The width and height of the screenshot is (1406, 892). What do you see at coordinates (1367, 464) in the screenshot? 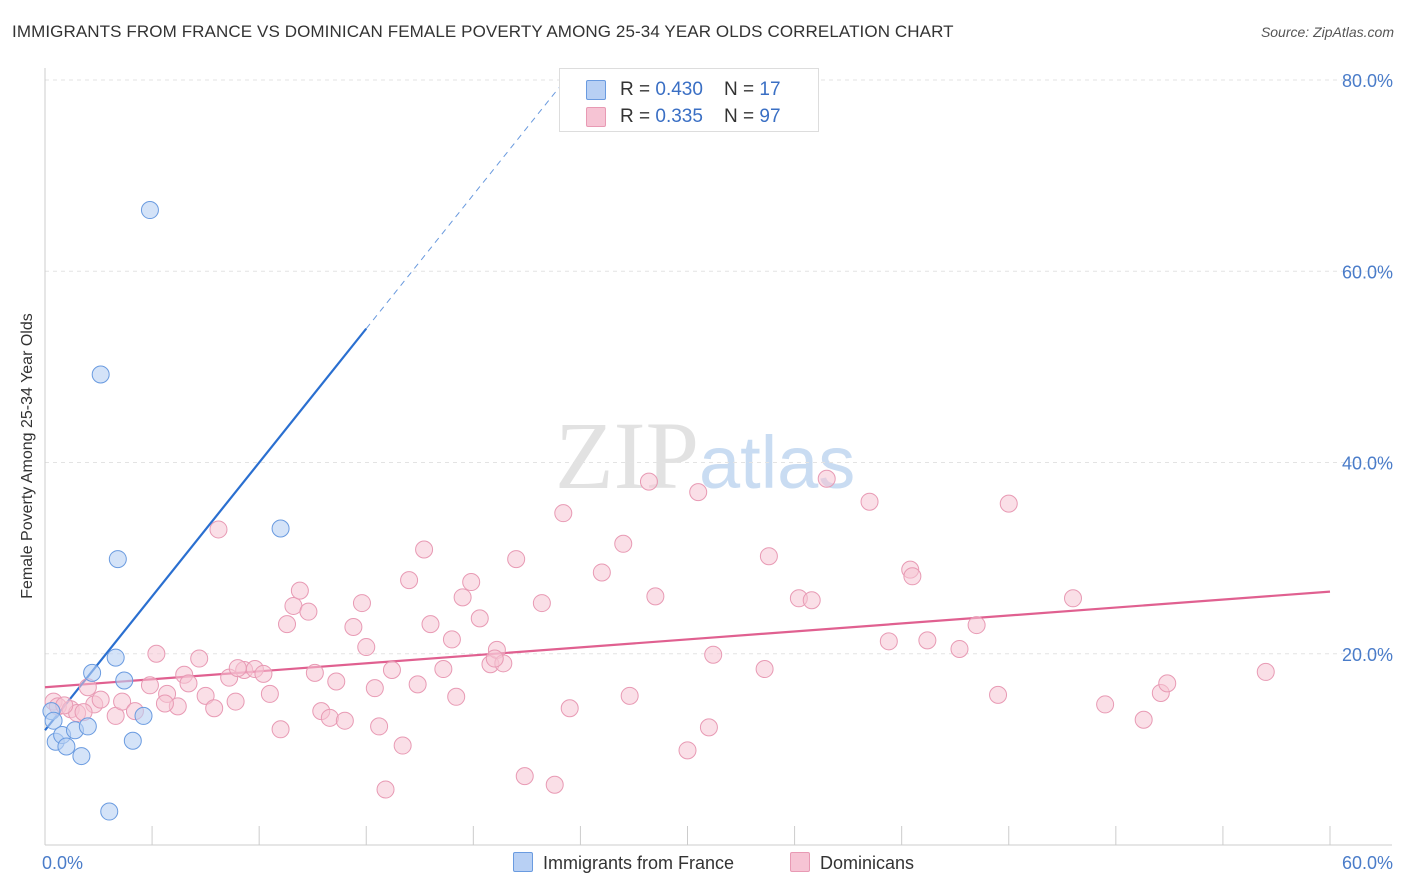
I see `y-tick-label: 40.0%` at bounding box center [1367, 464].